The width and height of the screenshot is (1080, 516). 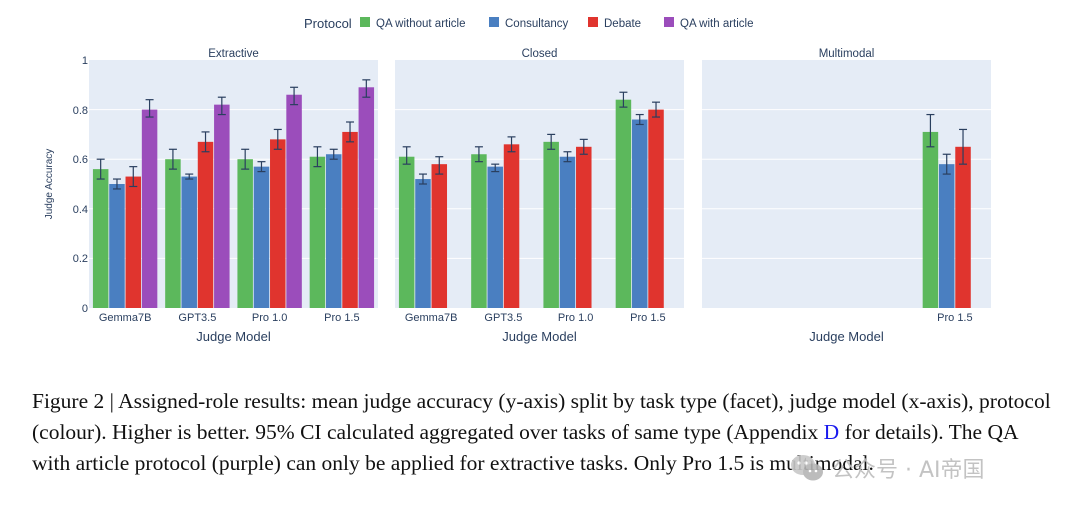 What do you see at coordinates (49, 184) in the screenshot?
I see `y-axis-title: Judge Accuracy` at bounding box center [49, 184].